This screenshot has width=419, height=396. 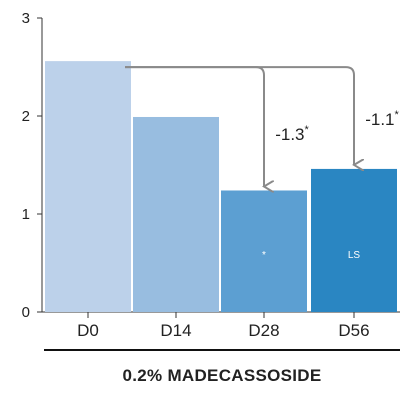 I want to click on comparison-arrow-d56, so click(x=239, y=115).